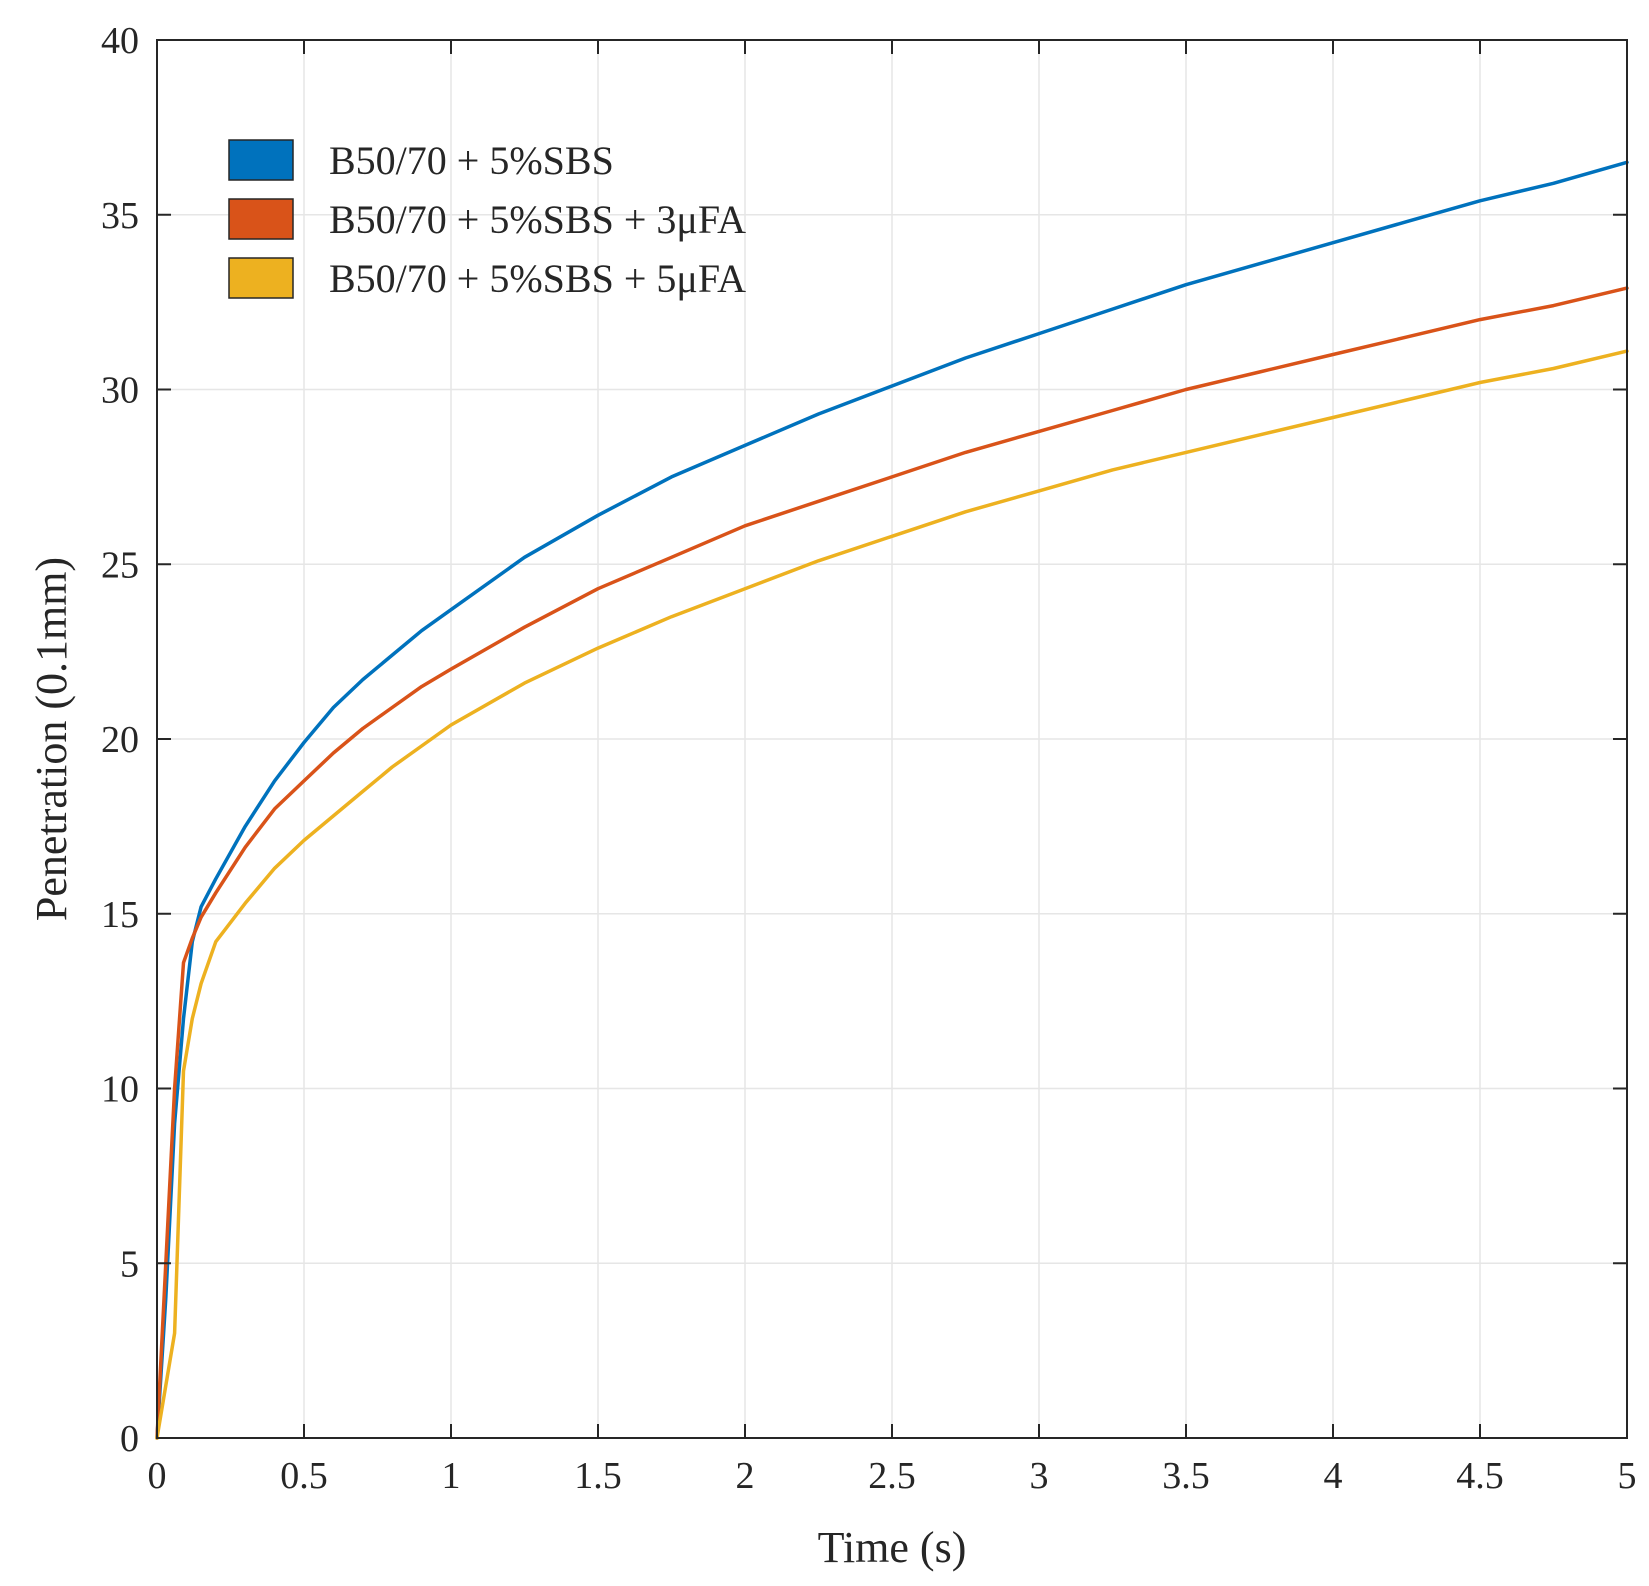 The height and width of the screenshot is (1586, 1649). I want to click on y-tick-label: 0, so click(129, 1439).